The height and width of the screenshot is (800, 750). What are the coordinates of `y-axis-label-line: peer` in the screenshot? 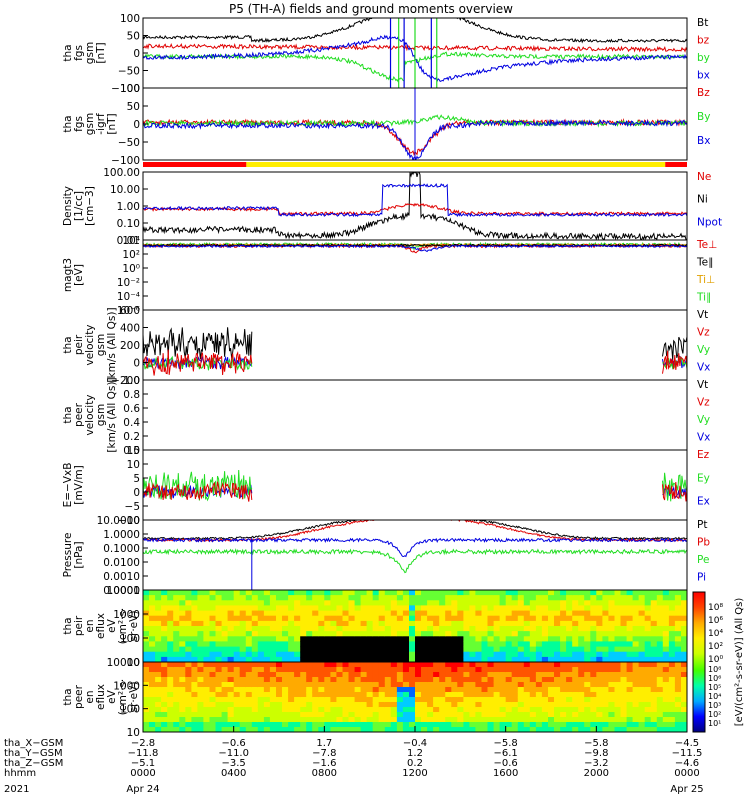 It's located at (79, 414).